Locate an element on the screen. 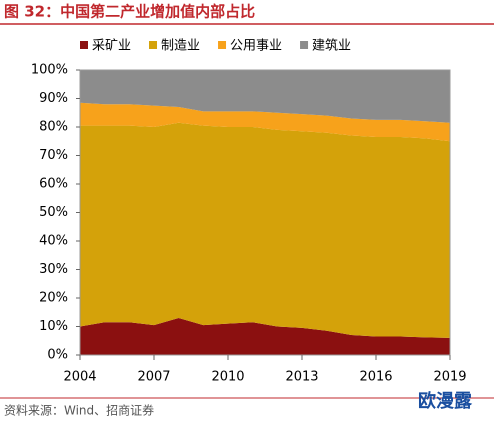  x-tick-label: 2019 is located at coordinates (449, 377).